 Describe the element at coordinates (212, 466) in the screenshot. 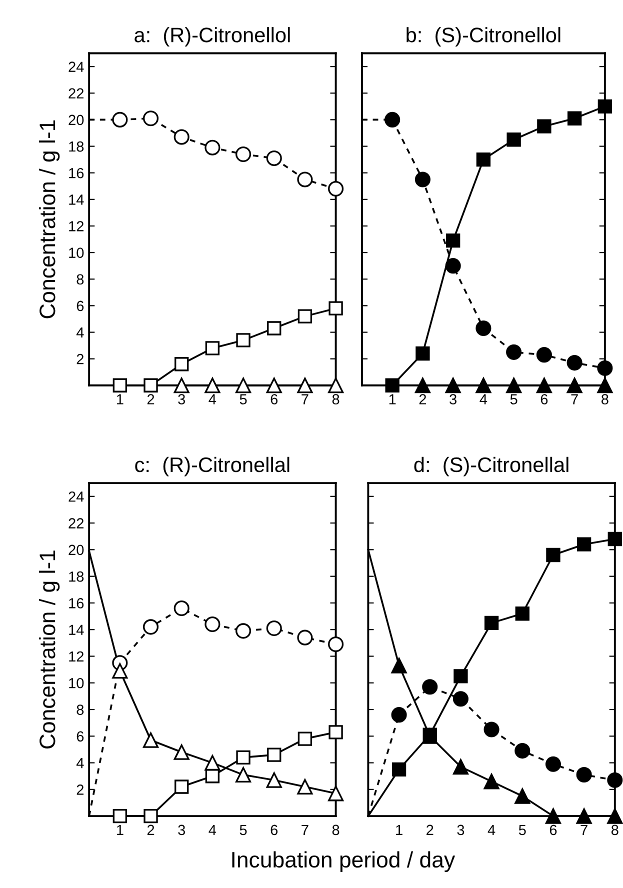

I see `chart-title: c: (R)-Citronellal` at that location.